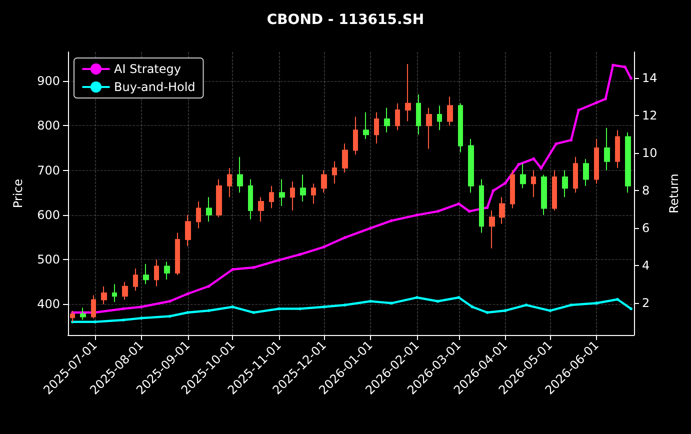 This screenshot has width=691, height=434. Describe the element at coordinates (48, 170) in the screenshot. I see `y-tick-label: 700` at that location.